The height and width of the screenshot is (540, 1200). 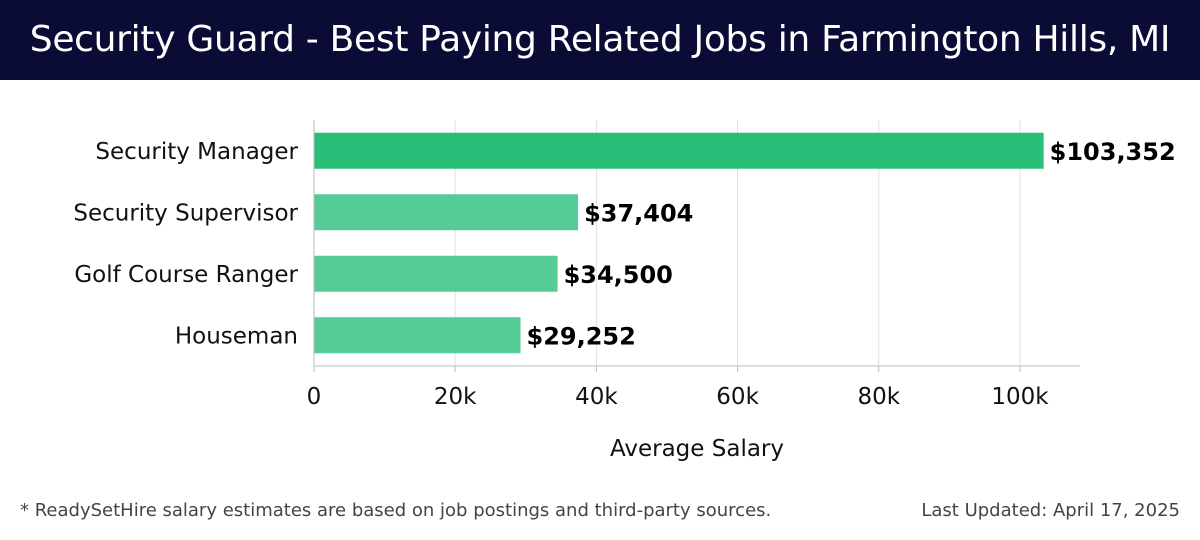 I want to click on category-label: Security Supervisor, so click(x=185, y=213).